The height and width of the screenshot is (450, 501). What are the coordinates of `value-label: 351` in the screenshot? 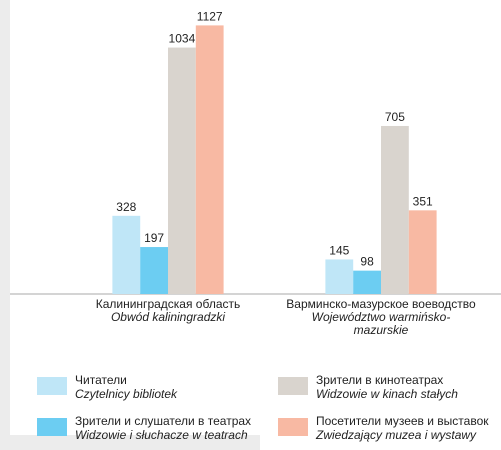 It's located at (423, 201).